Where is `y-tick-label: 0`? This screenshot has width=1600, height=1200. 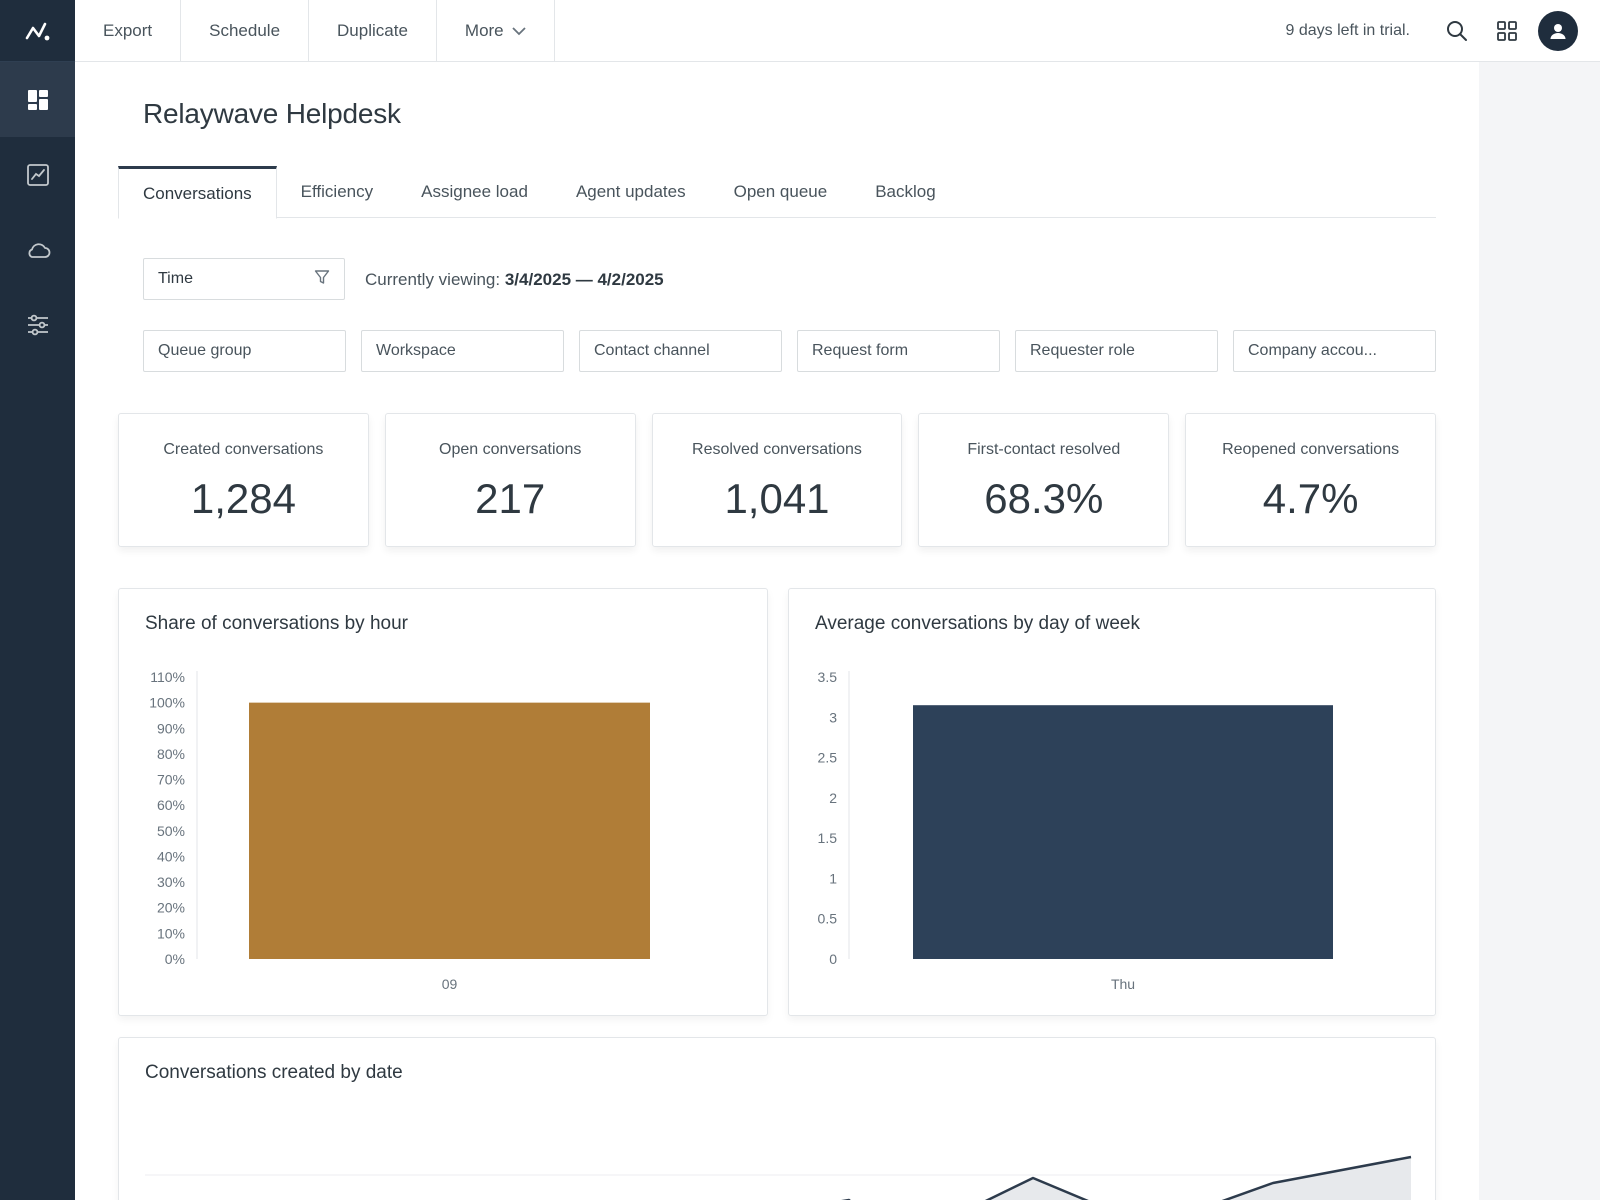 y-tick-label: 0 is located at coordinates (833, 959).